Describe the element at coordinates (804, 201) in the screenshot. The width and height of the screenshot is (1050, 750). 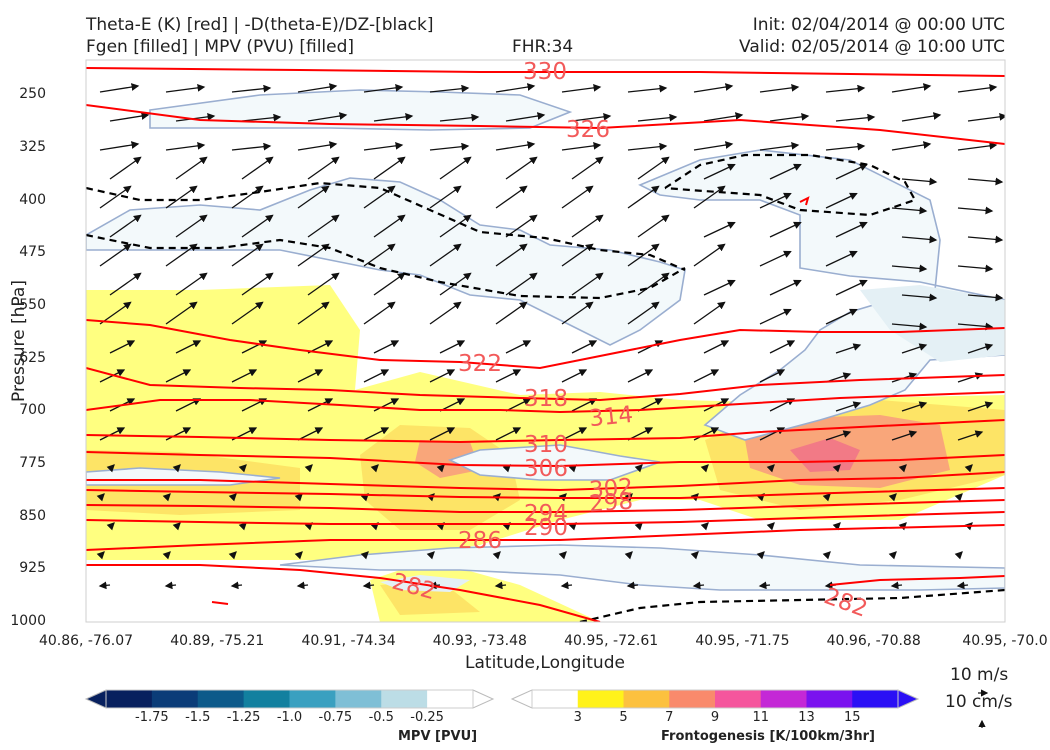
I see `theta-e-contour-loop` at that location.